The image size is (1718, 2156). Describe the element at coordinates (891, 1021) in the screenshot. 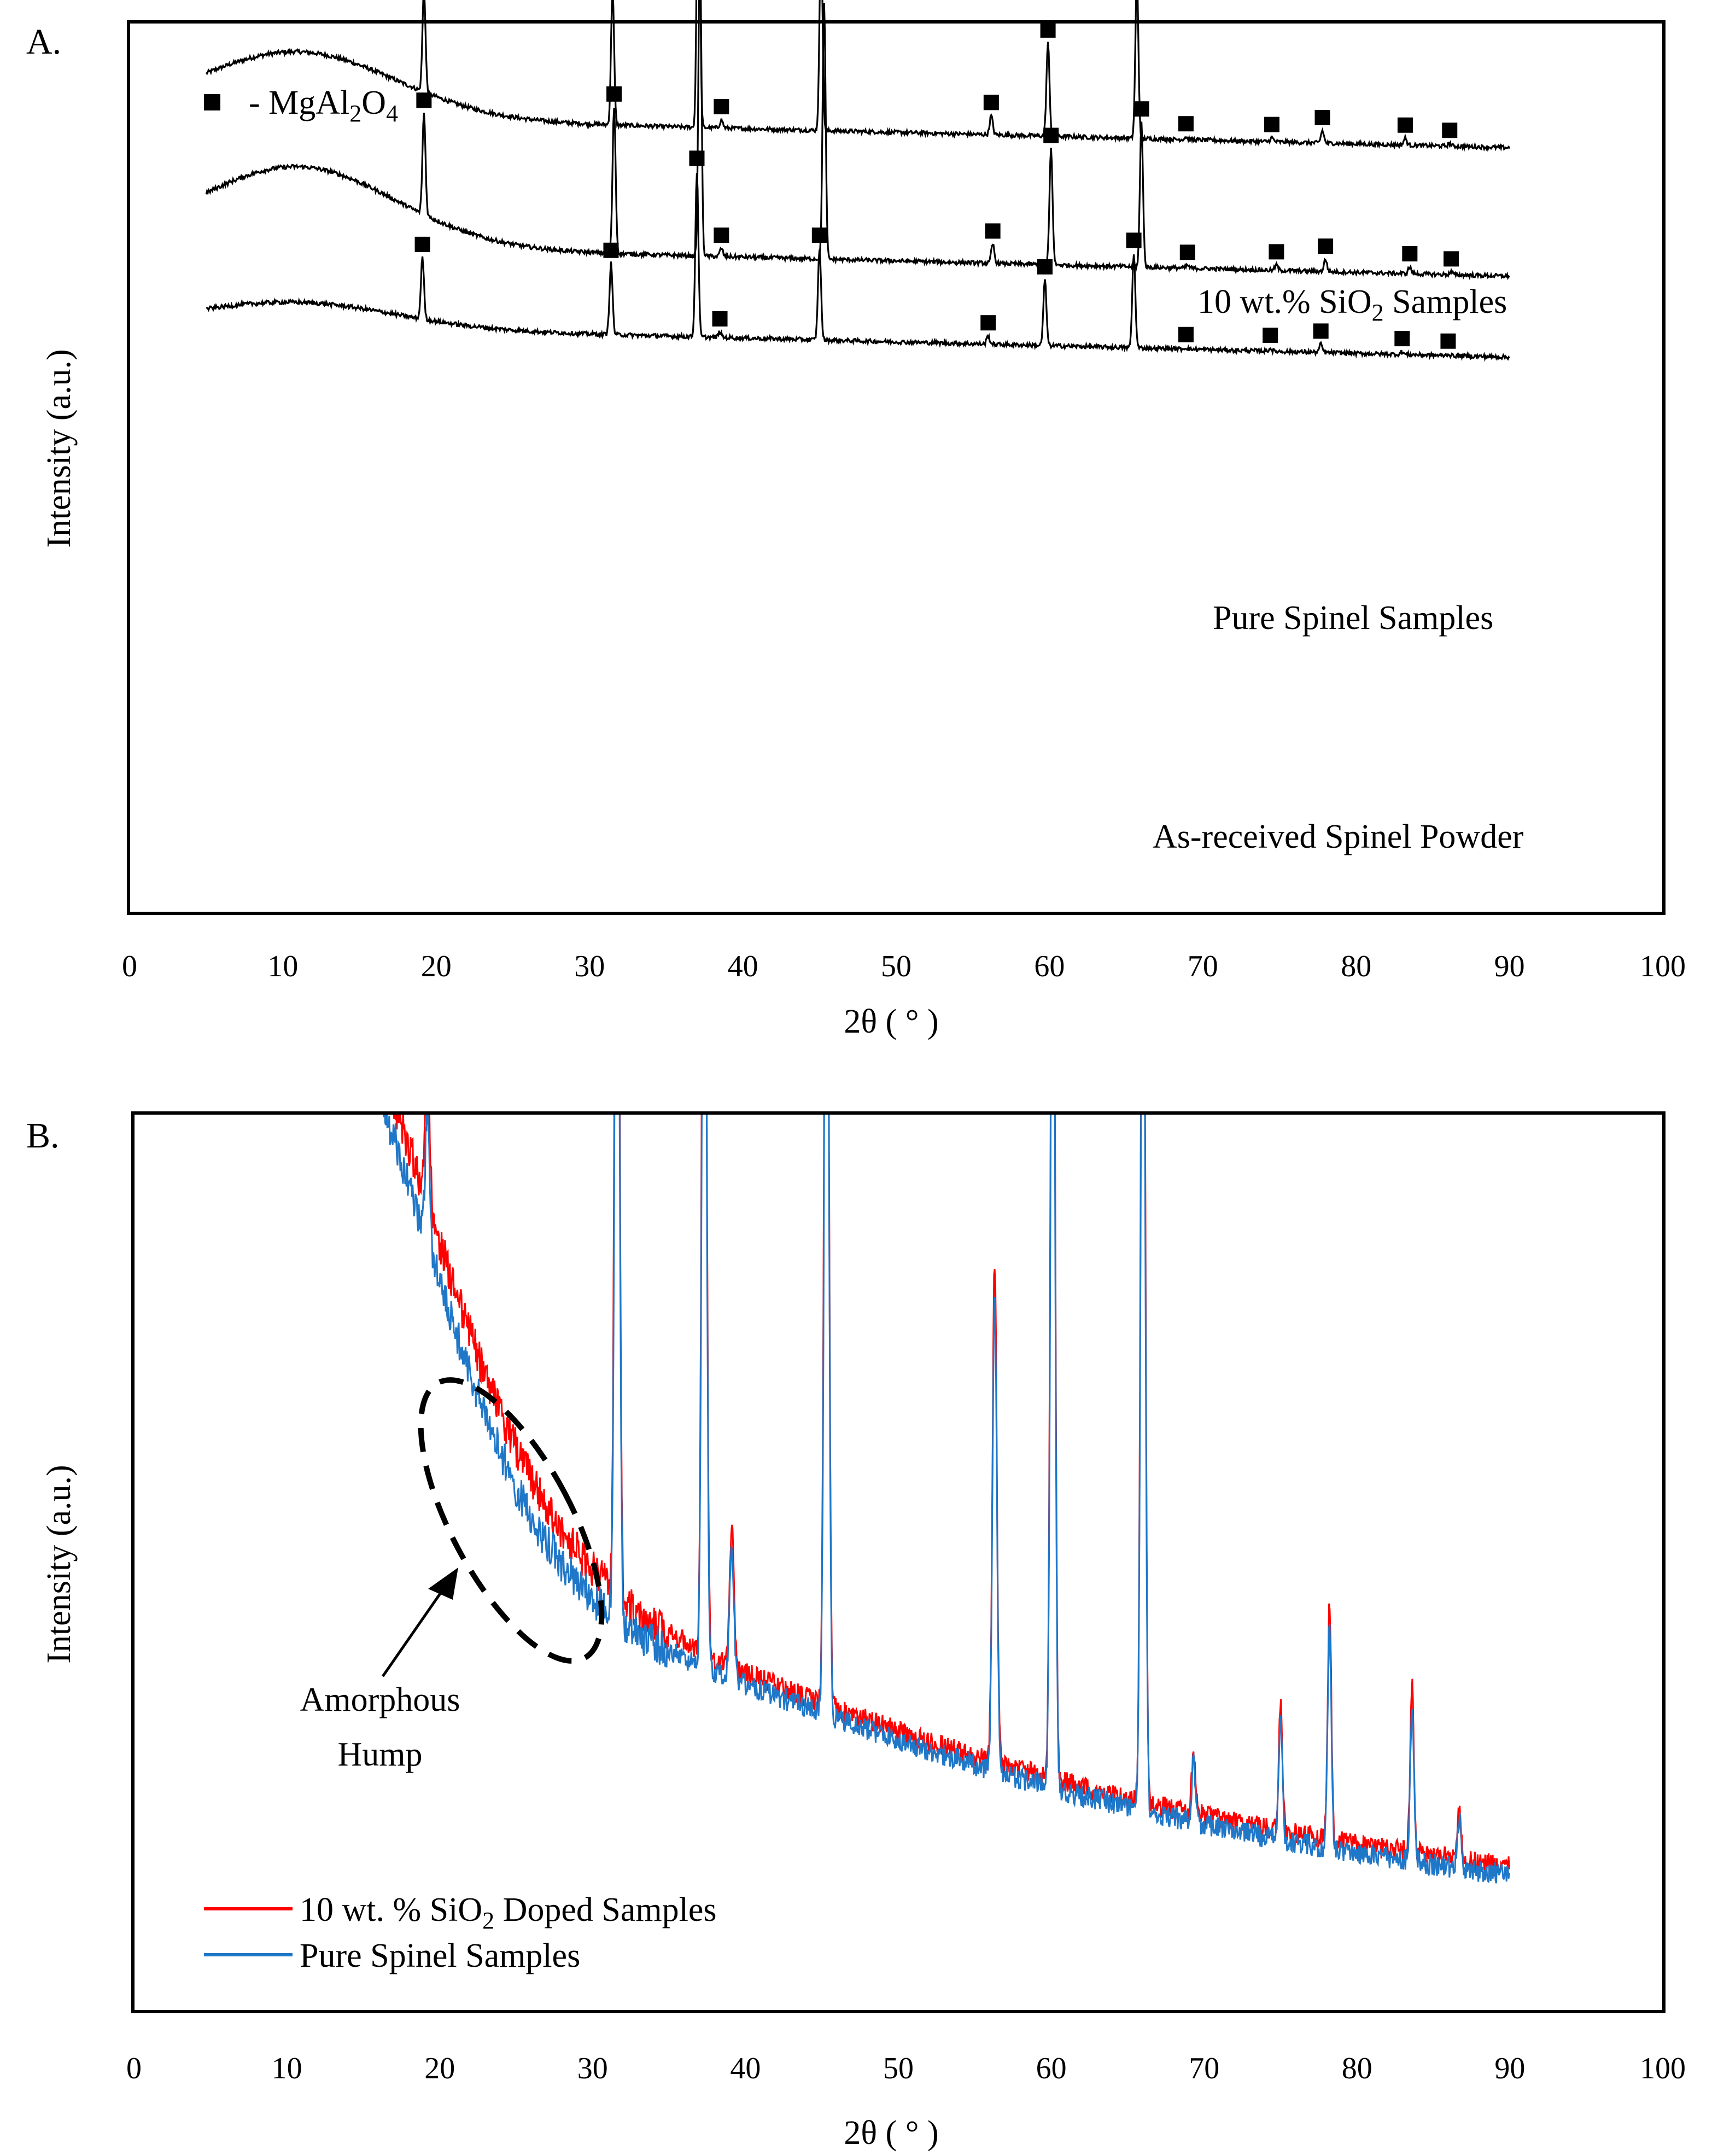

I see `panel-a-x-axis-label: 2θ ( ° )` at that location.